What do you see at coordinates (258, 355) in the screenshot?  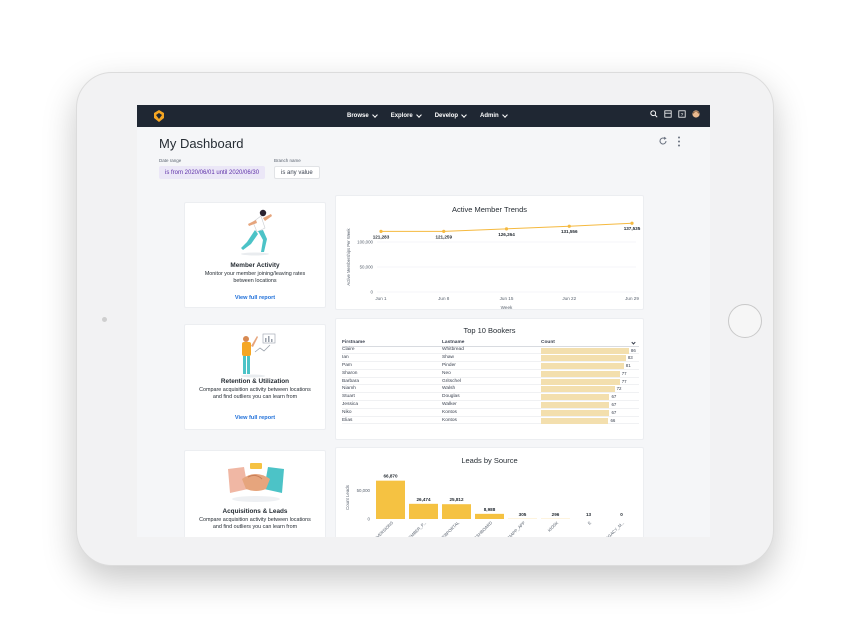 I see `analyst-illustration-icon` at bounding box center [258, 355].